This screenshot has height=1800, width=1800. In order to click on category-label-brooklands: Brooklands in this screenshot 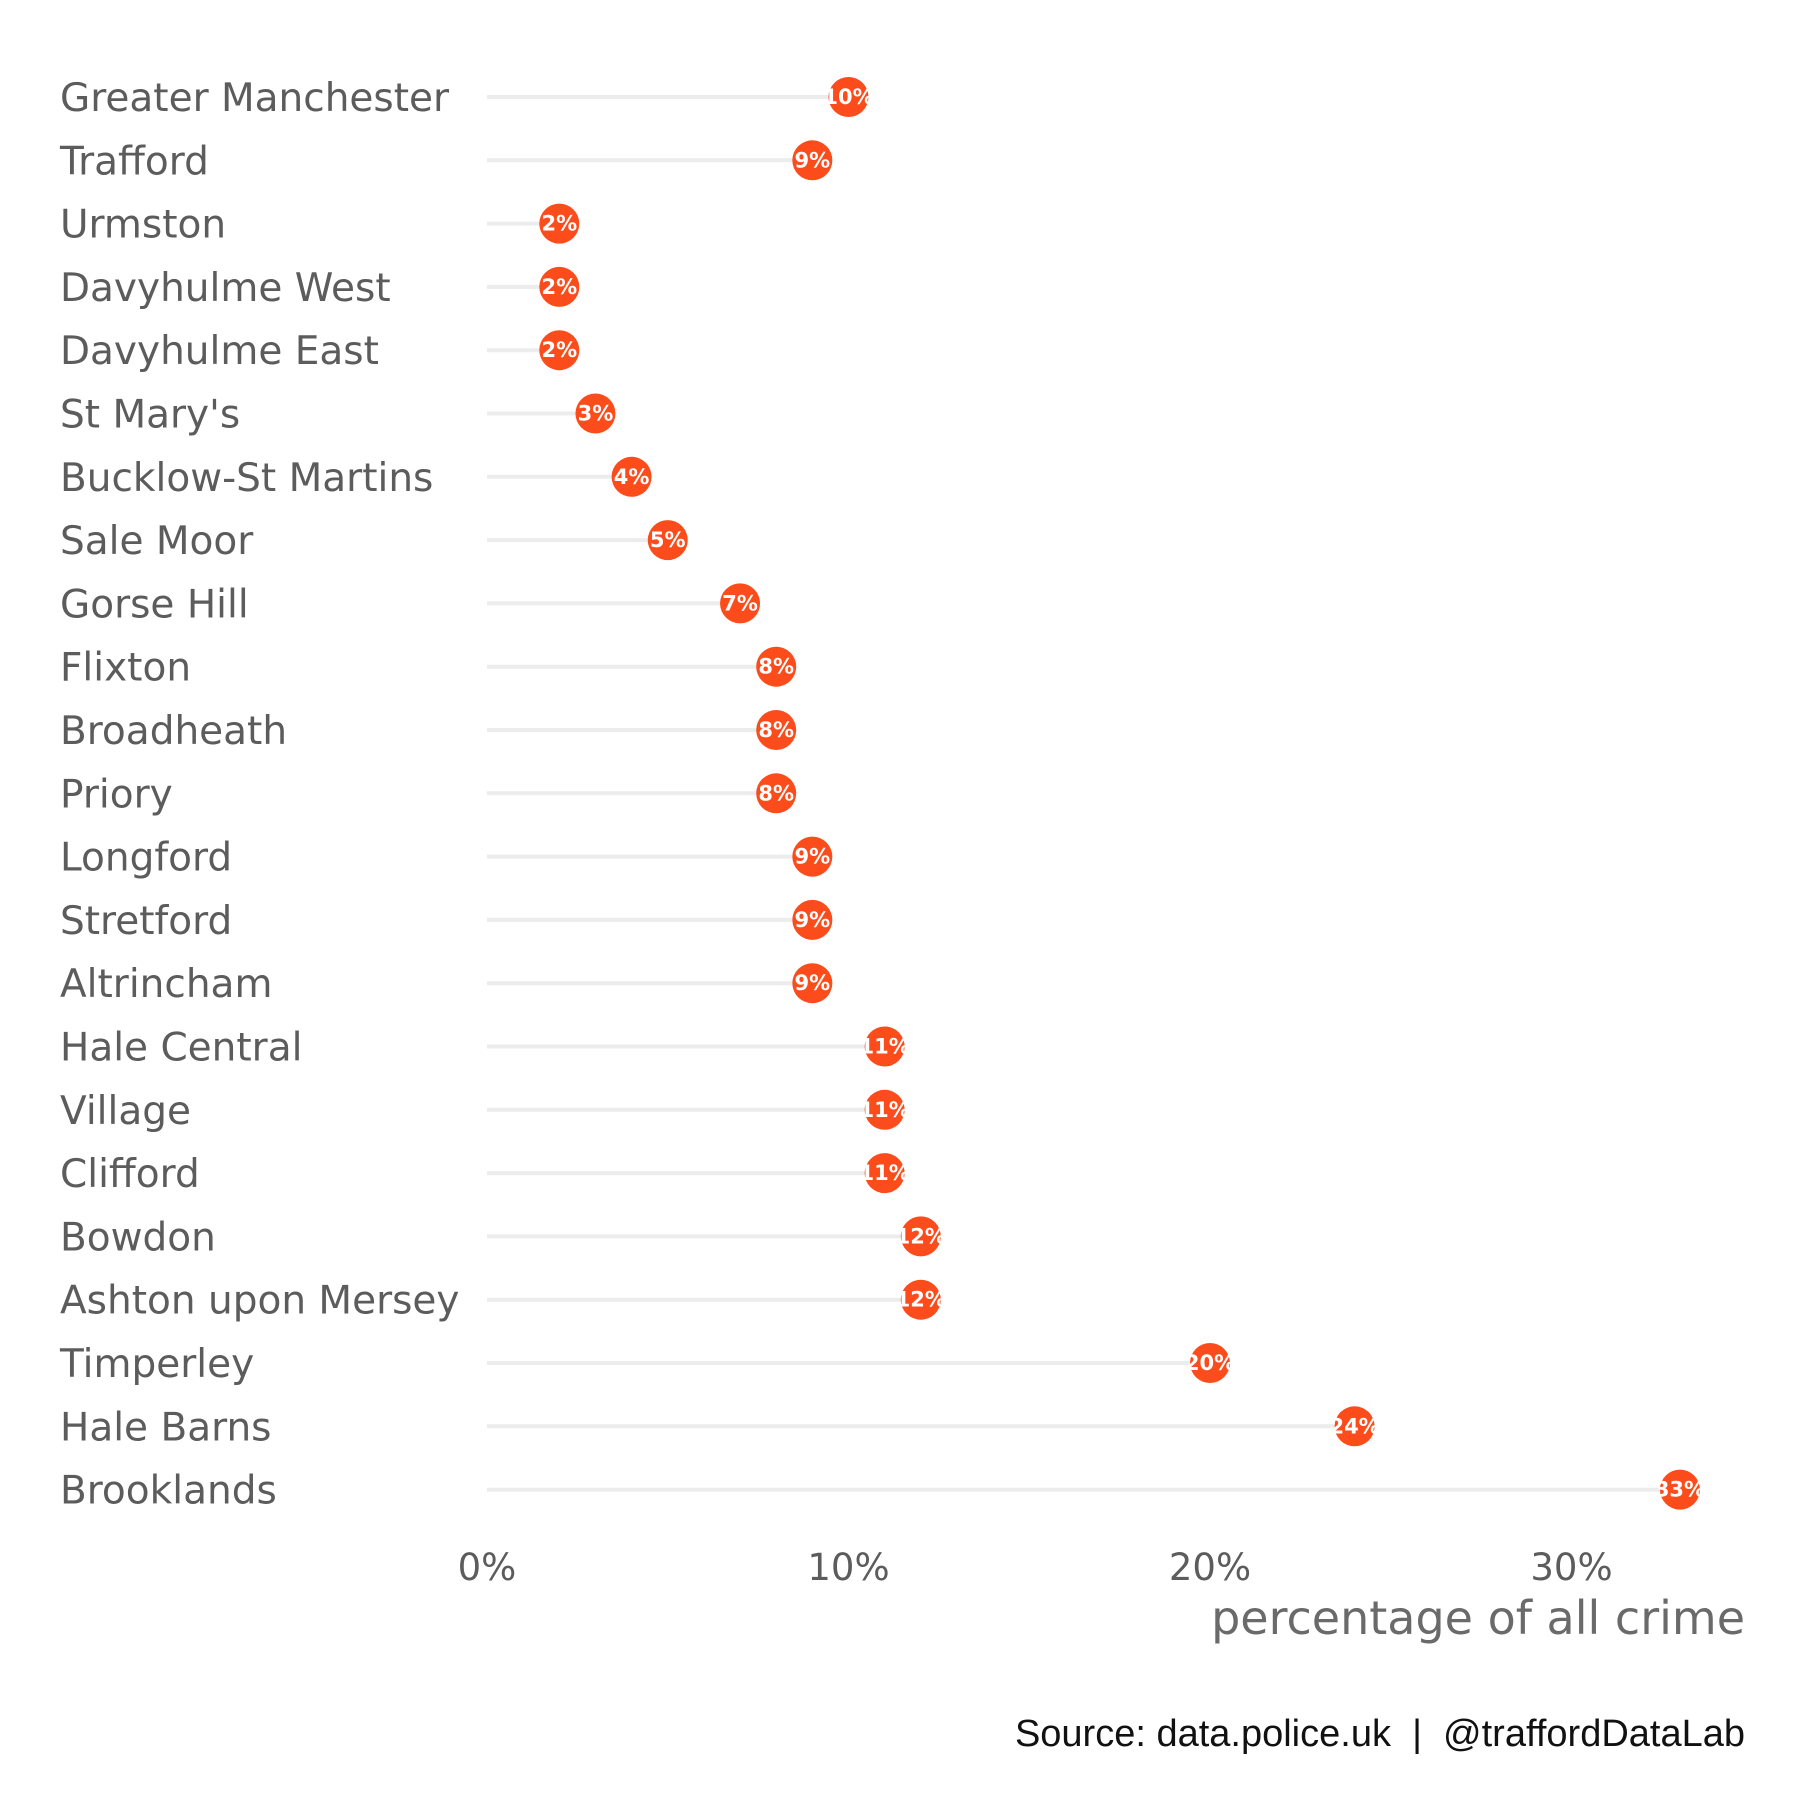, I will do `click(168, 1491)`.